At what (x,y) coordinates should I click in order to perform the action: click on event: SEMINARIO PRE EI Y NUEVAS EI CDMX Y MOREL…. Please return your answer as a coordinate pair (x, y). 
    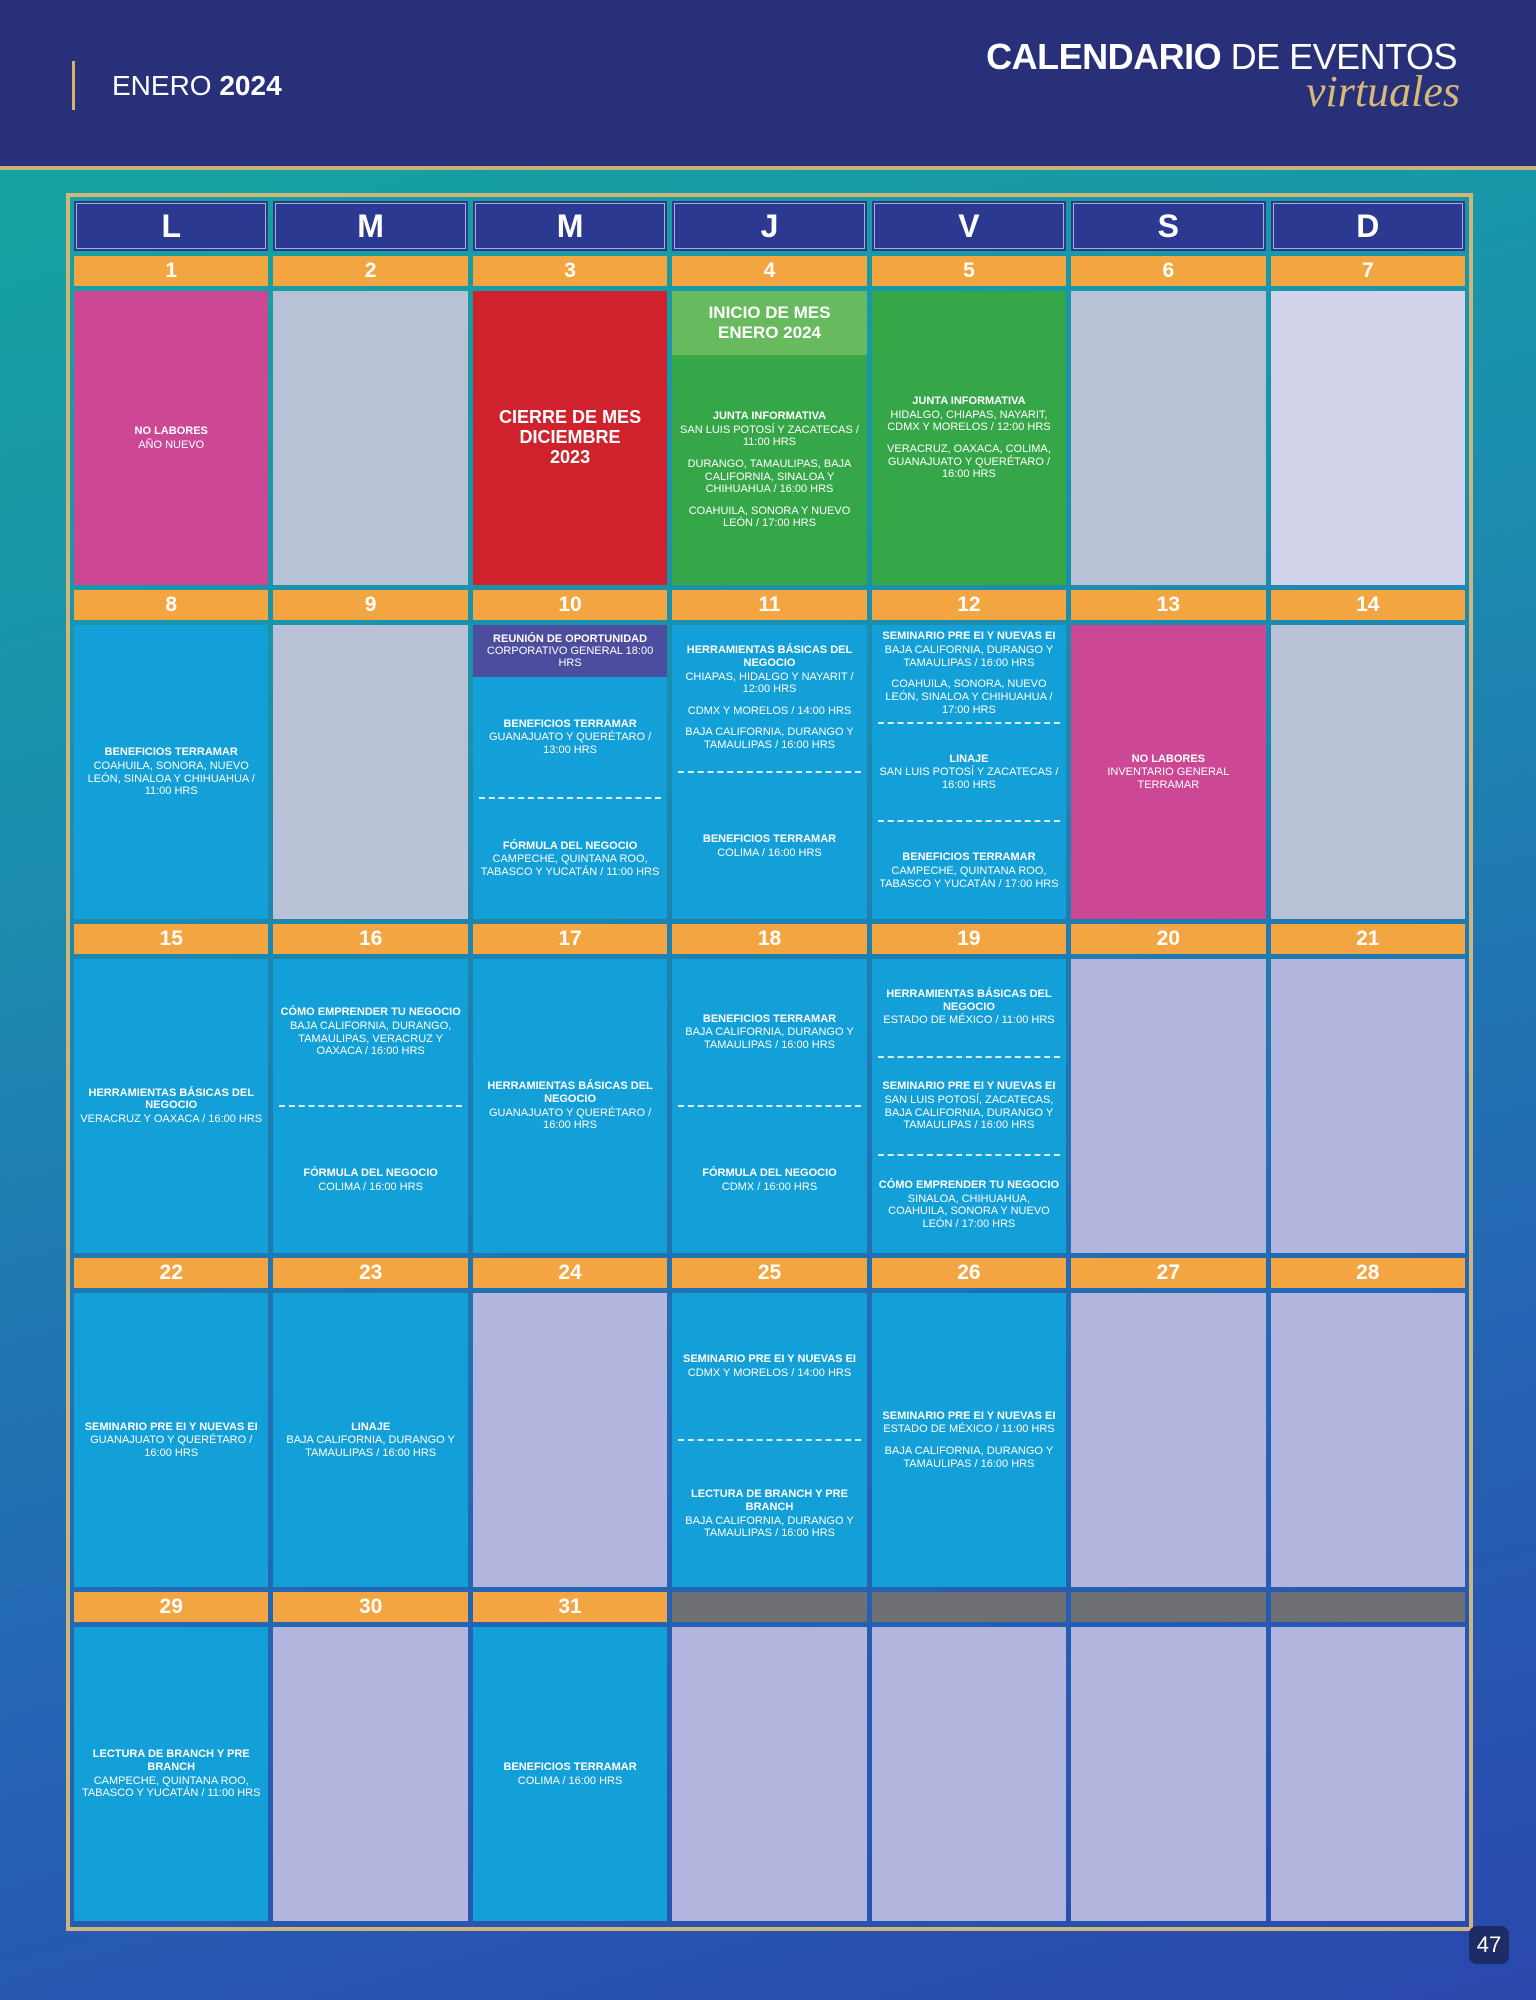
    Looking at the image, I should click on (769, 1366).